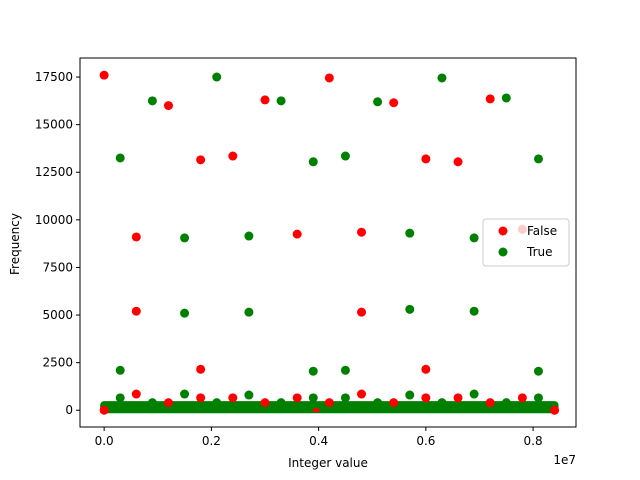  Describe the element at coordinates (69, 410) in the screenshot. I see `y-tick-label: 0` at that location.